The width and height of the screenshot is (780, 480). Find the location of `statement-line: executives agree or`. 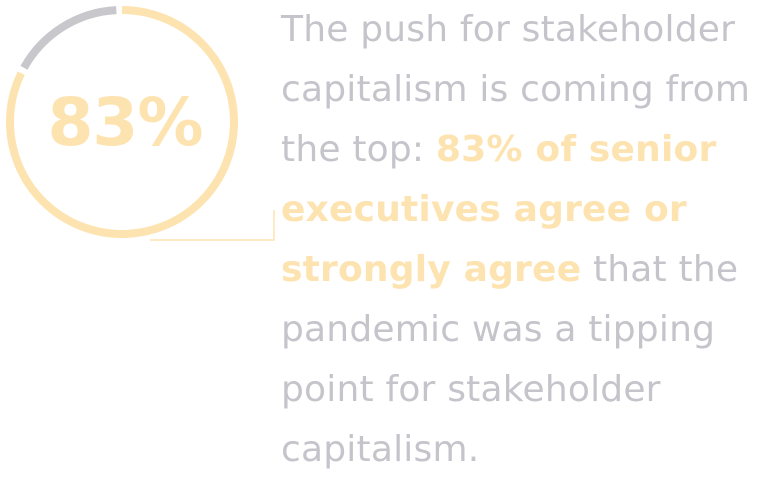

statement-line: executives agree or is located at coordinates (530, 210).